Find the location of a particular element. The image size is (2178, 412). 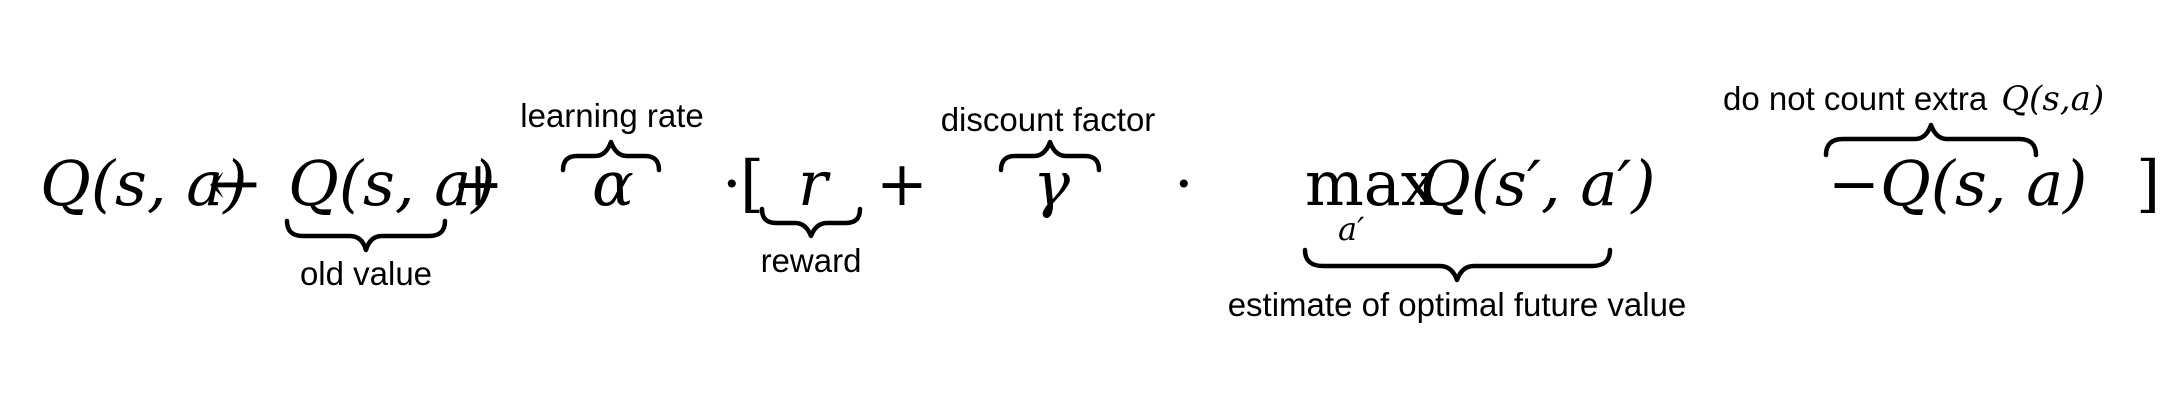

old-value-label: old value is located at coordinates (366, 273).